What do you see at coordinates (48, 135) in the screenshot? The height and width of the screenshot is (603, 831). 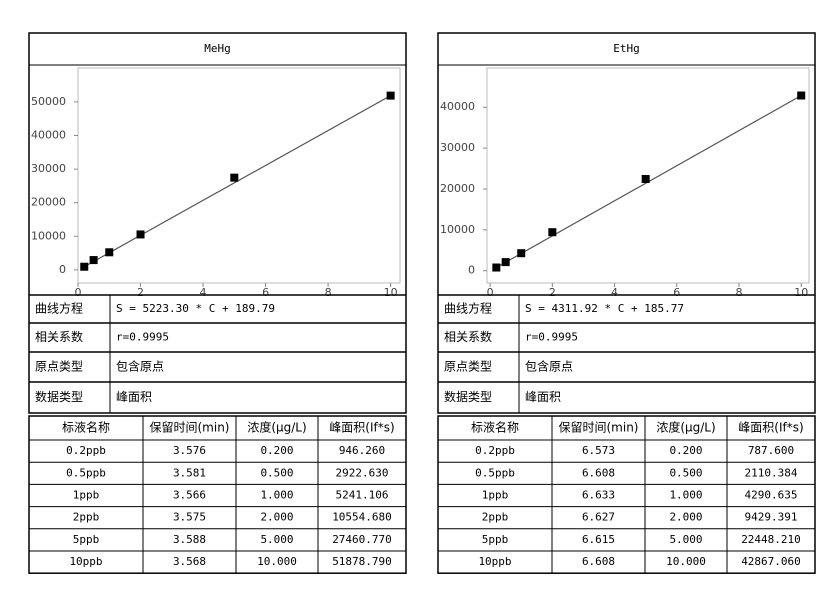 I see `y-tick-label: 40000` at bounding box center [48, 135].